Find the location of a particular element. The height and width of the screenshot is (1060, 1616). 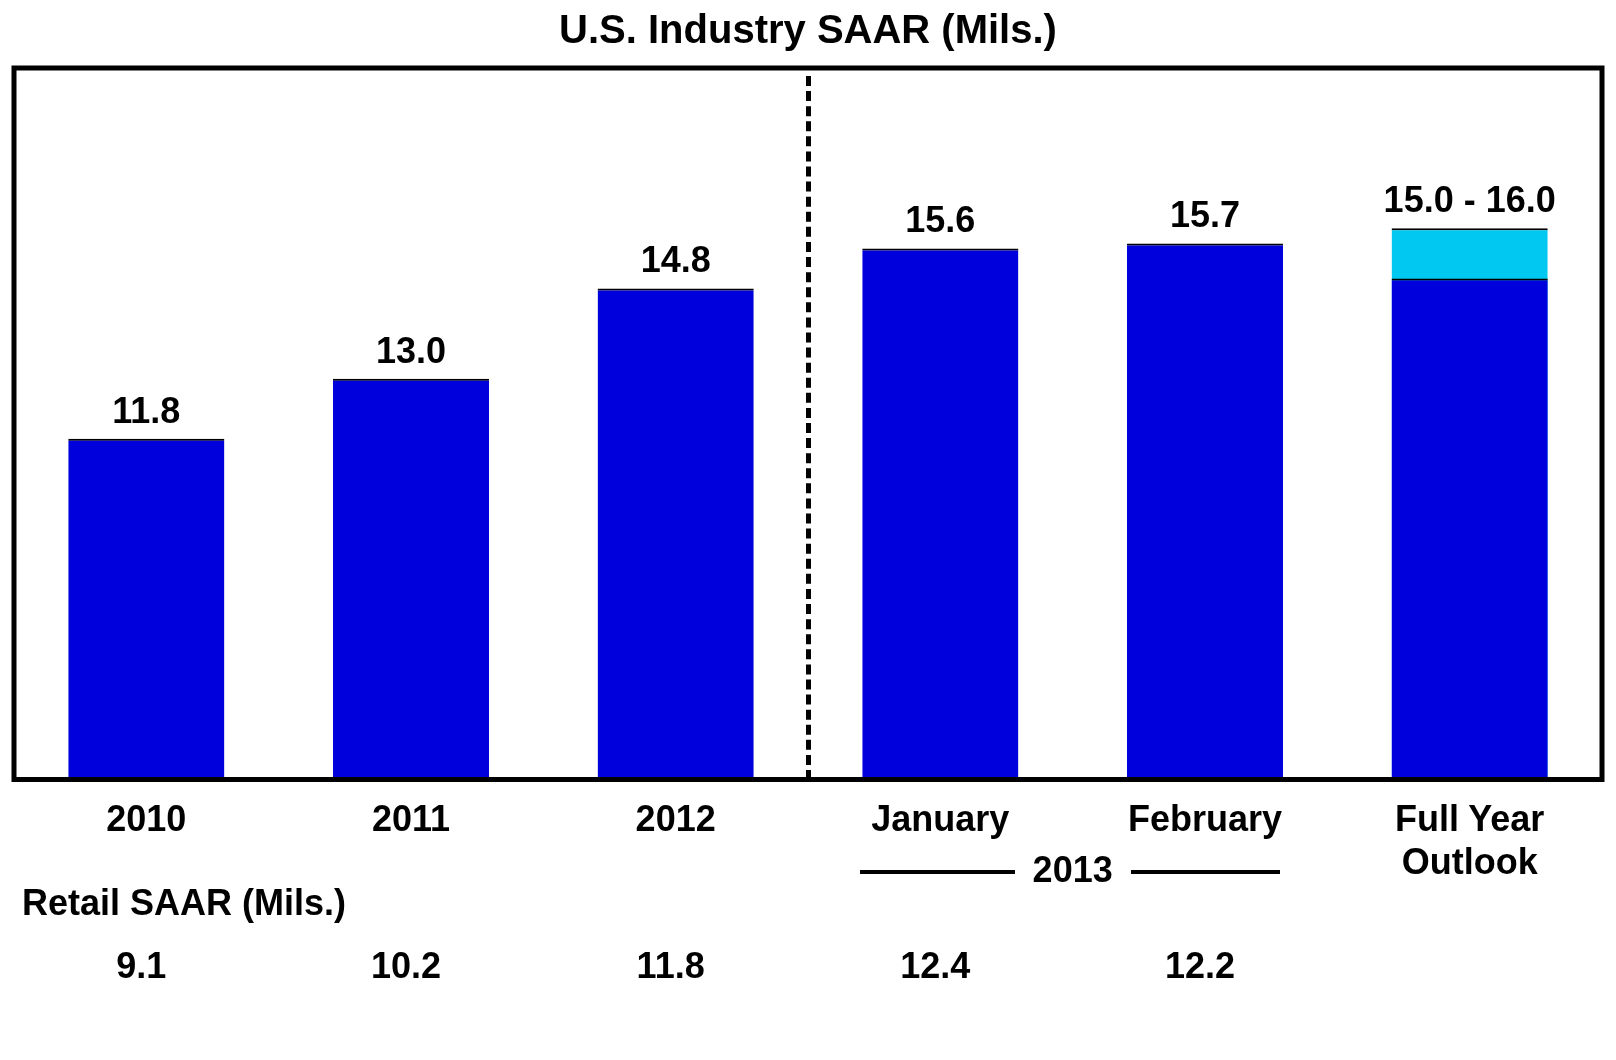

text: 12.2 is located at coordinates (1200, 965).